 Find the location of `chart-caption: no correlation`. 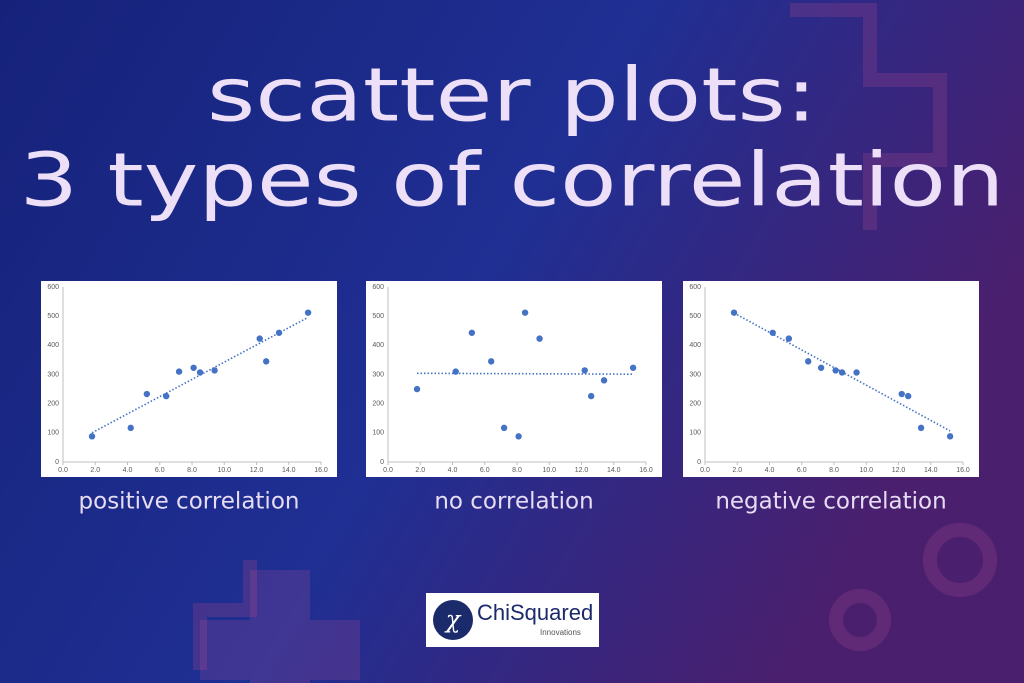

chart-caption: no correlation is located at coordinates (513, 502).